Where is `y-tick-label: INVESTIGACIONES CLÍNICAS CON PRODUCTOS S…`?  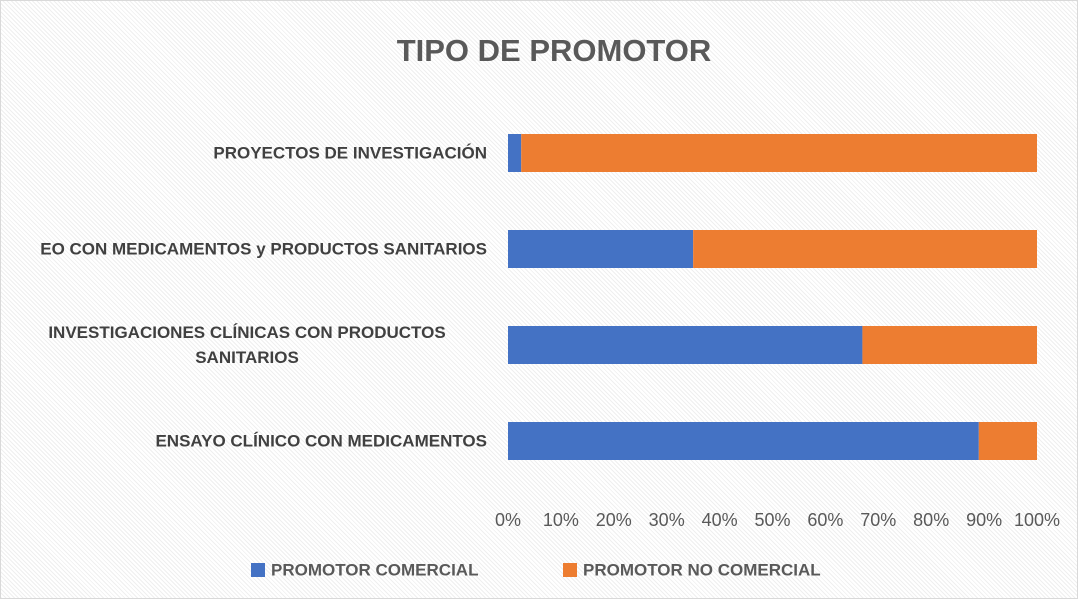
y-tick-label: INVESTIGACIONES CLÍNICAS CON PRODUCTOS S… is located at coordinates (247, 345).